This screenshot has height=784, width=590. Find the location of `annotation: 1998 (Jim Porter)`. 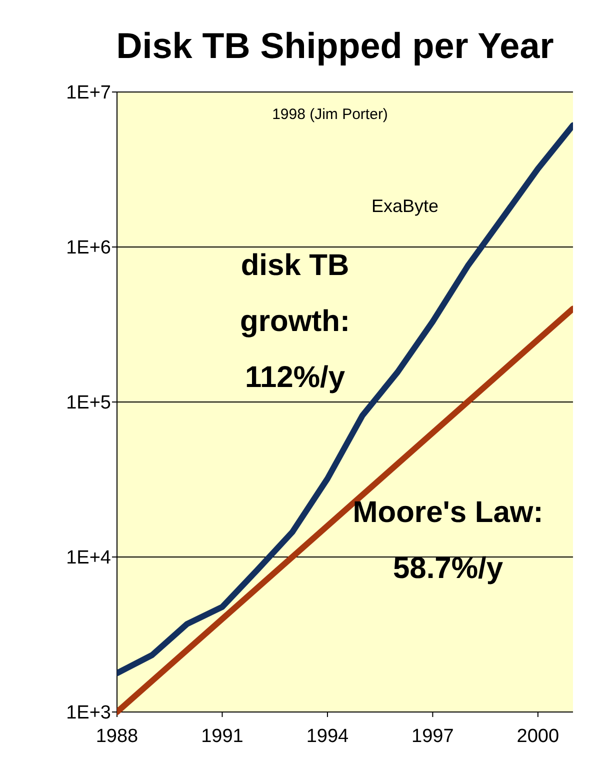

annotation: 1998 (Jim Porter) is located at coordinates (330, 114).